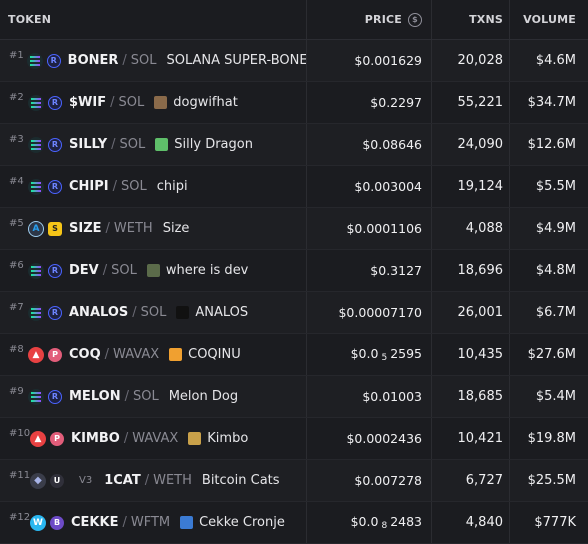 This screenshot has height=544, width=588. Describe the element at coordinates (55, 354) in the screenshot. I see `pangolin-dex-icon: P` at that location.